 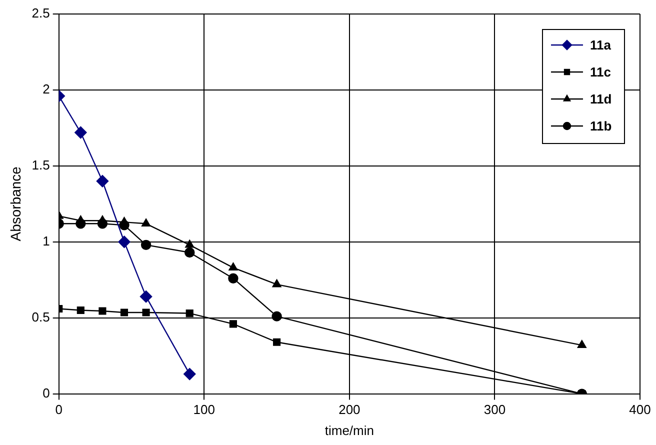 I want to click on x-tick-label: 400, so click(x=640, y=410).